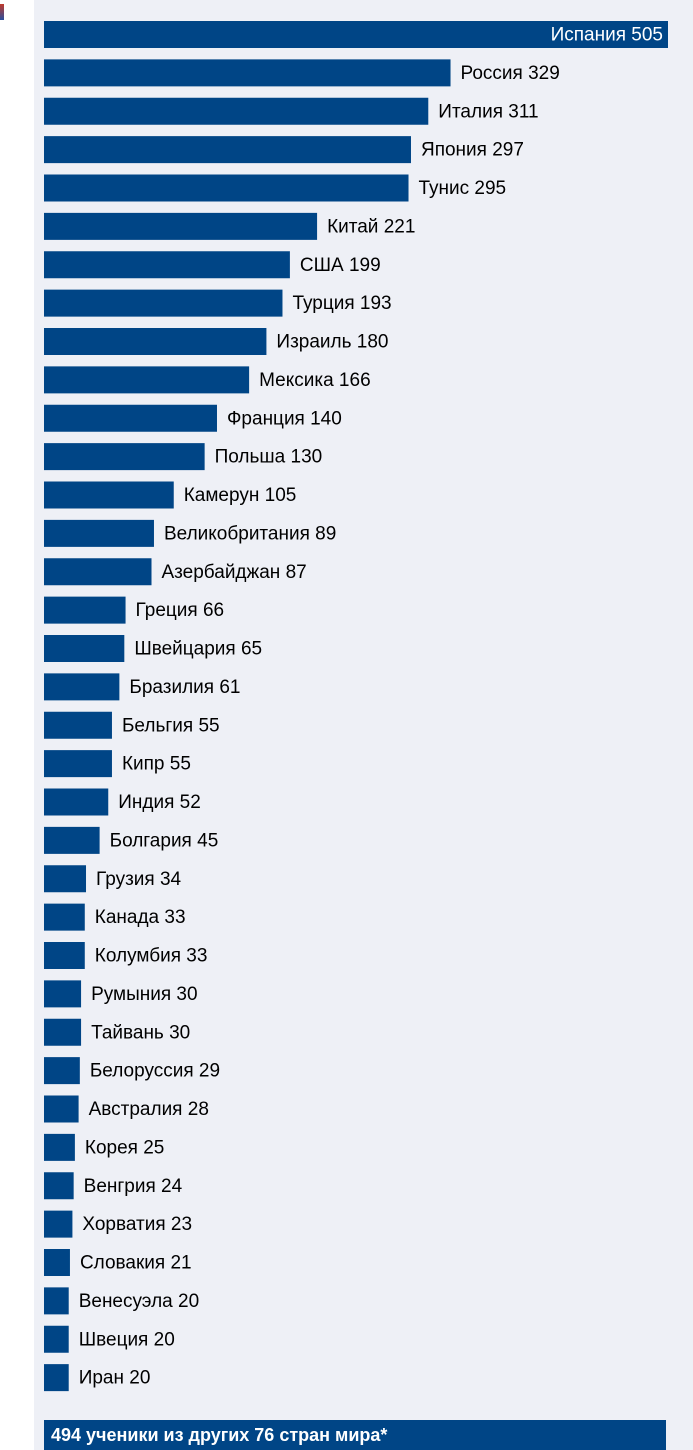 The image size is (693, 1450). What do you see at coordinates (156, 764) in the screenshot?
I see `bar-label: Кипр 55` at bounding box center [156, 764].